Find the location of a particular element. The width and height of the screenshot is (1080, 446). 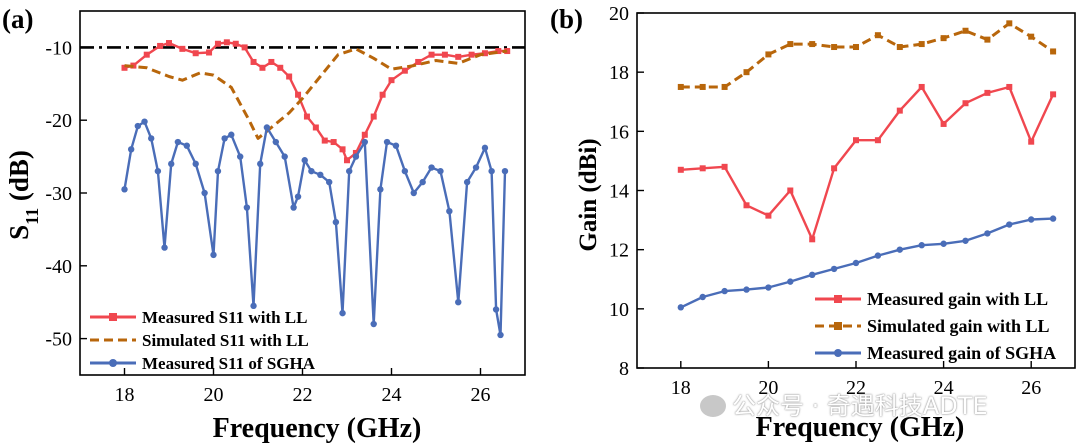

x-tick-label: 22 is located at coordinates (856, 388).